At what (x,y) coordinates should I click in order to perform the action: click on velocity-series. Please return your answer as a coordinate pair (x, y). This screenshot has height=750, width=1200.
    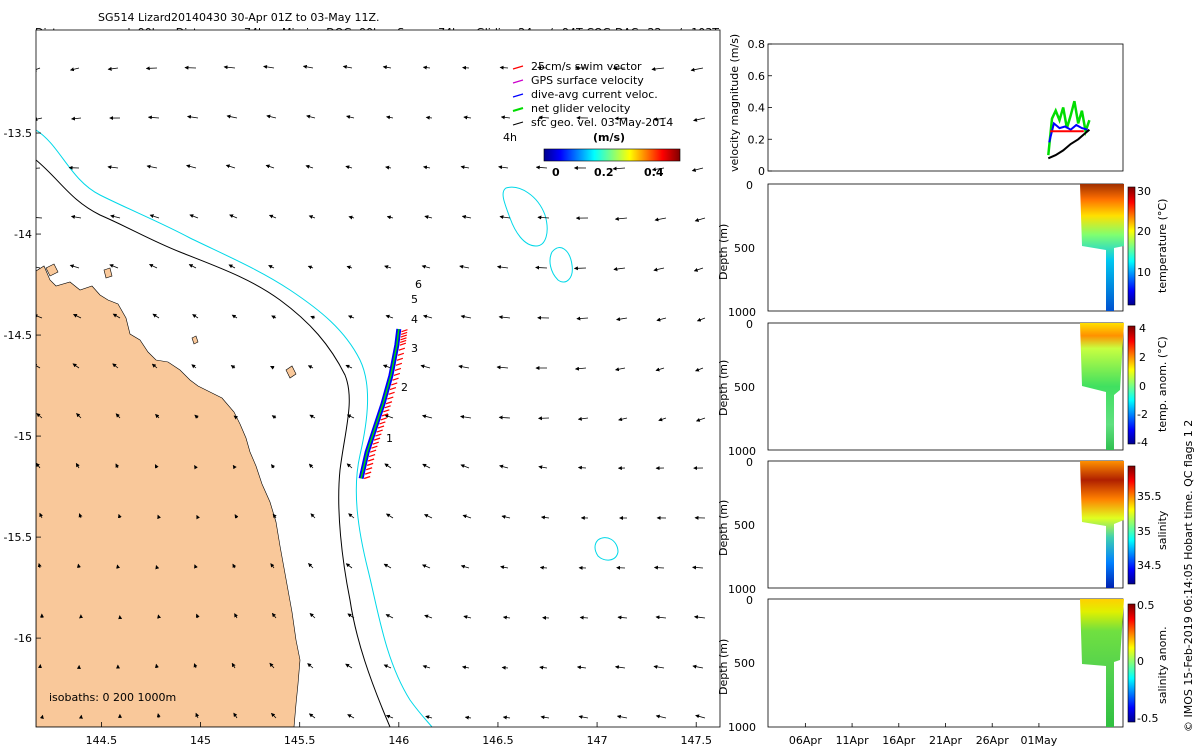
    Looking at the image, I should click on (1069, 130).